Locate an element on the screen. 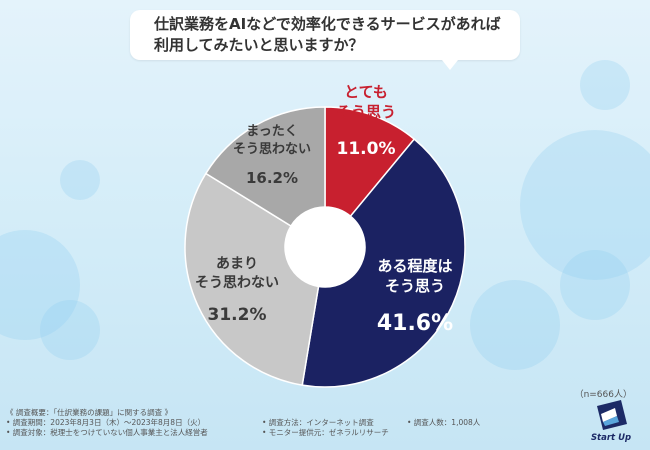 The height and width of the screenshot is (450, 650). donut-hole is located at coordinates (325, 247).